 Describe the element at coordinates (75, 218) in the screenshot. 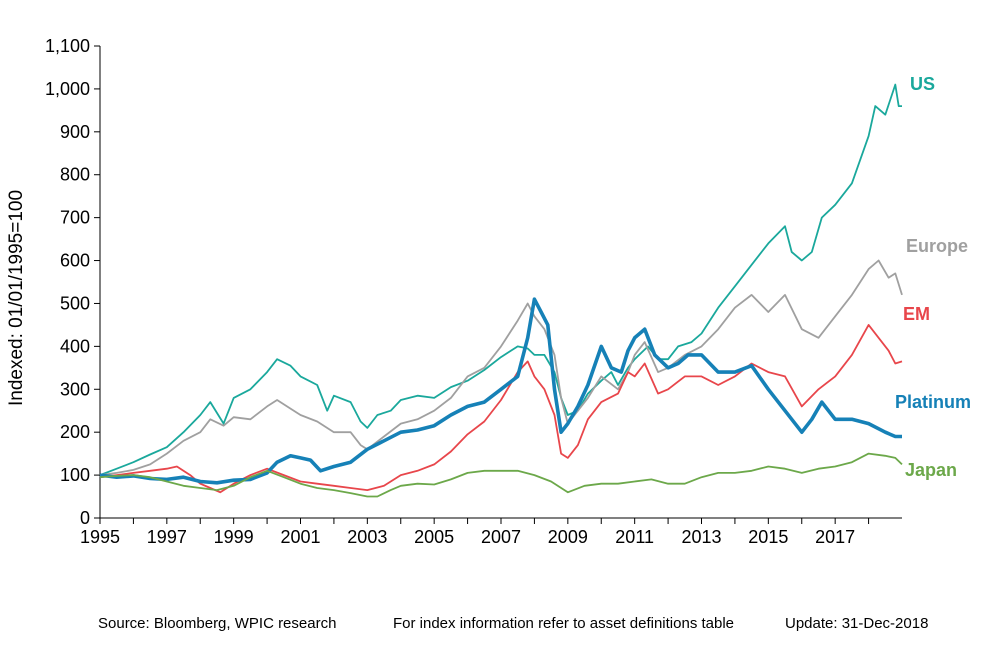

I see `y-tick-label: 700` at that location.